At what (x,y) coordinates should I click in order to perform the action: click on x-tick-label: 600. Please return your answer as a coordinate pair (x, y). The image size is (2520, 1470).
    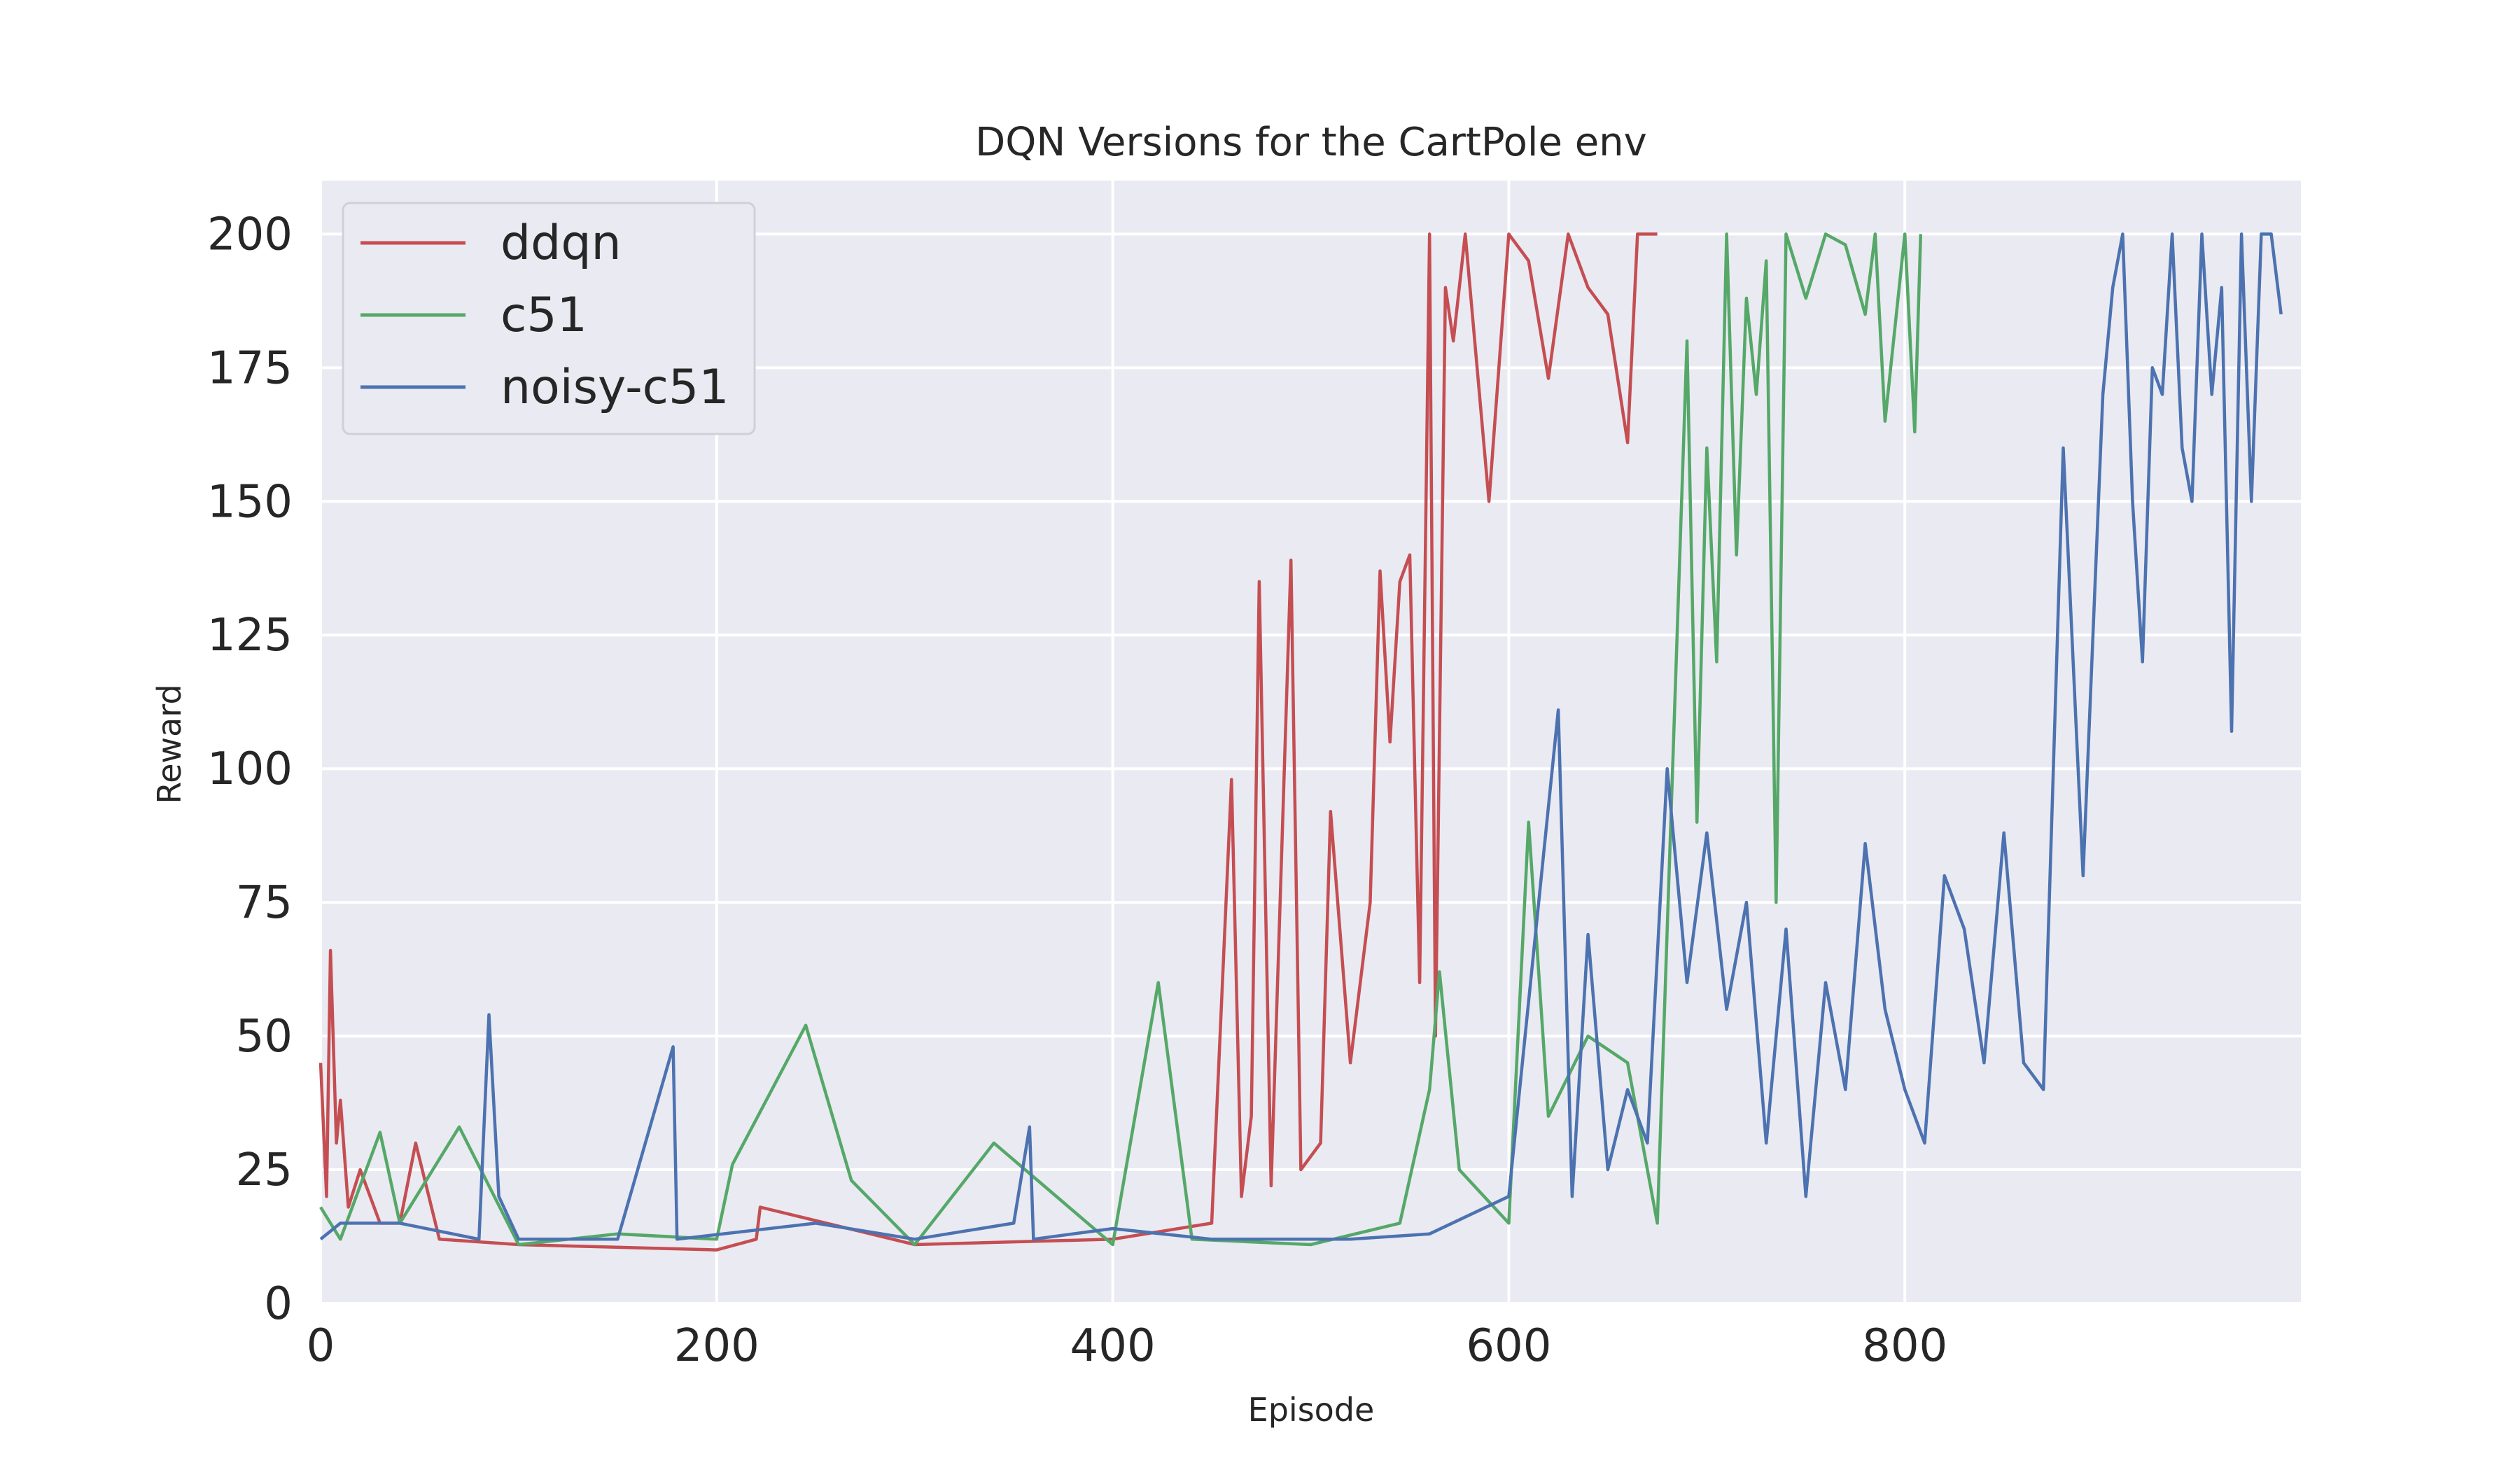
    Looking at the image, I should click on (1508, 1346).